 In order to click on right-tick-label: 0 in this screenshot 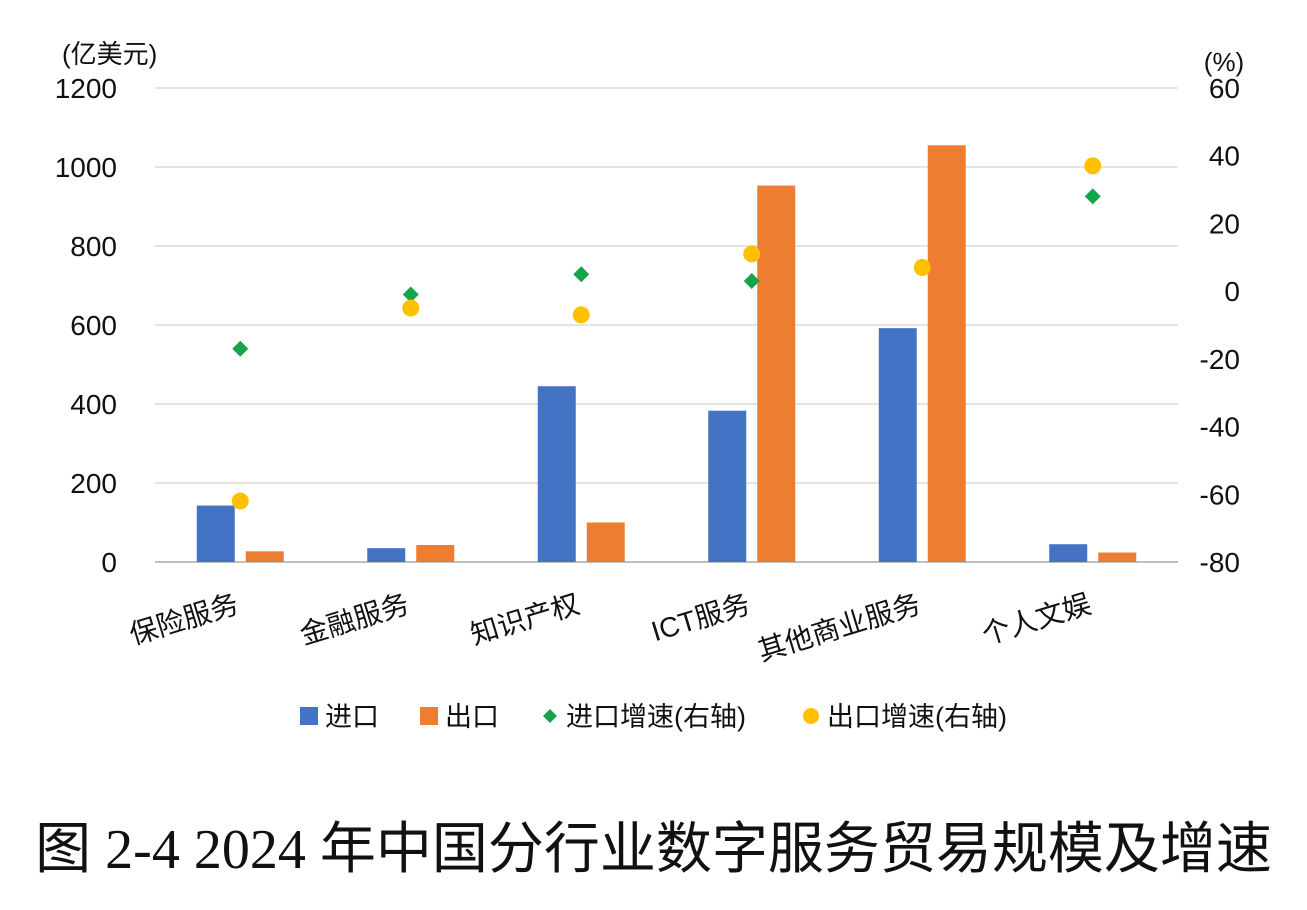, I will do `click(1232, 291)`.